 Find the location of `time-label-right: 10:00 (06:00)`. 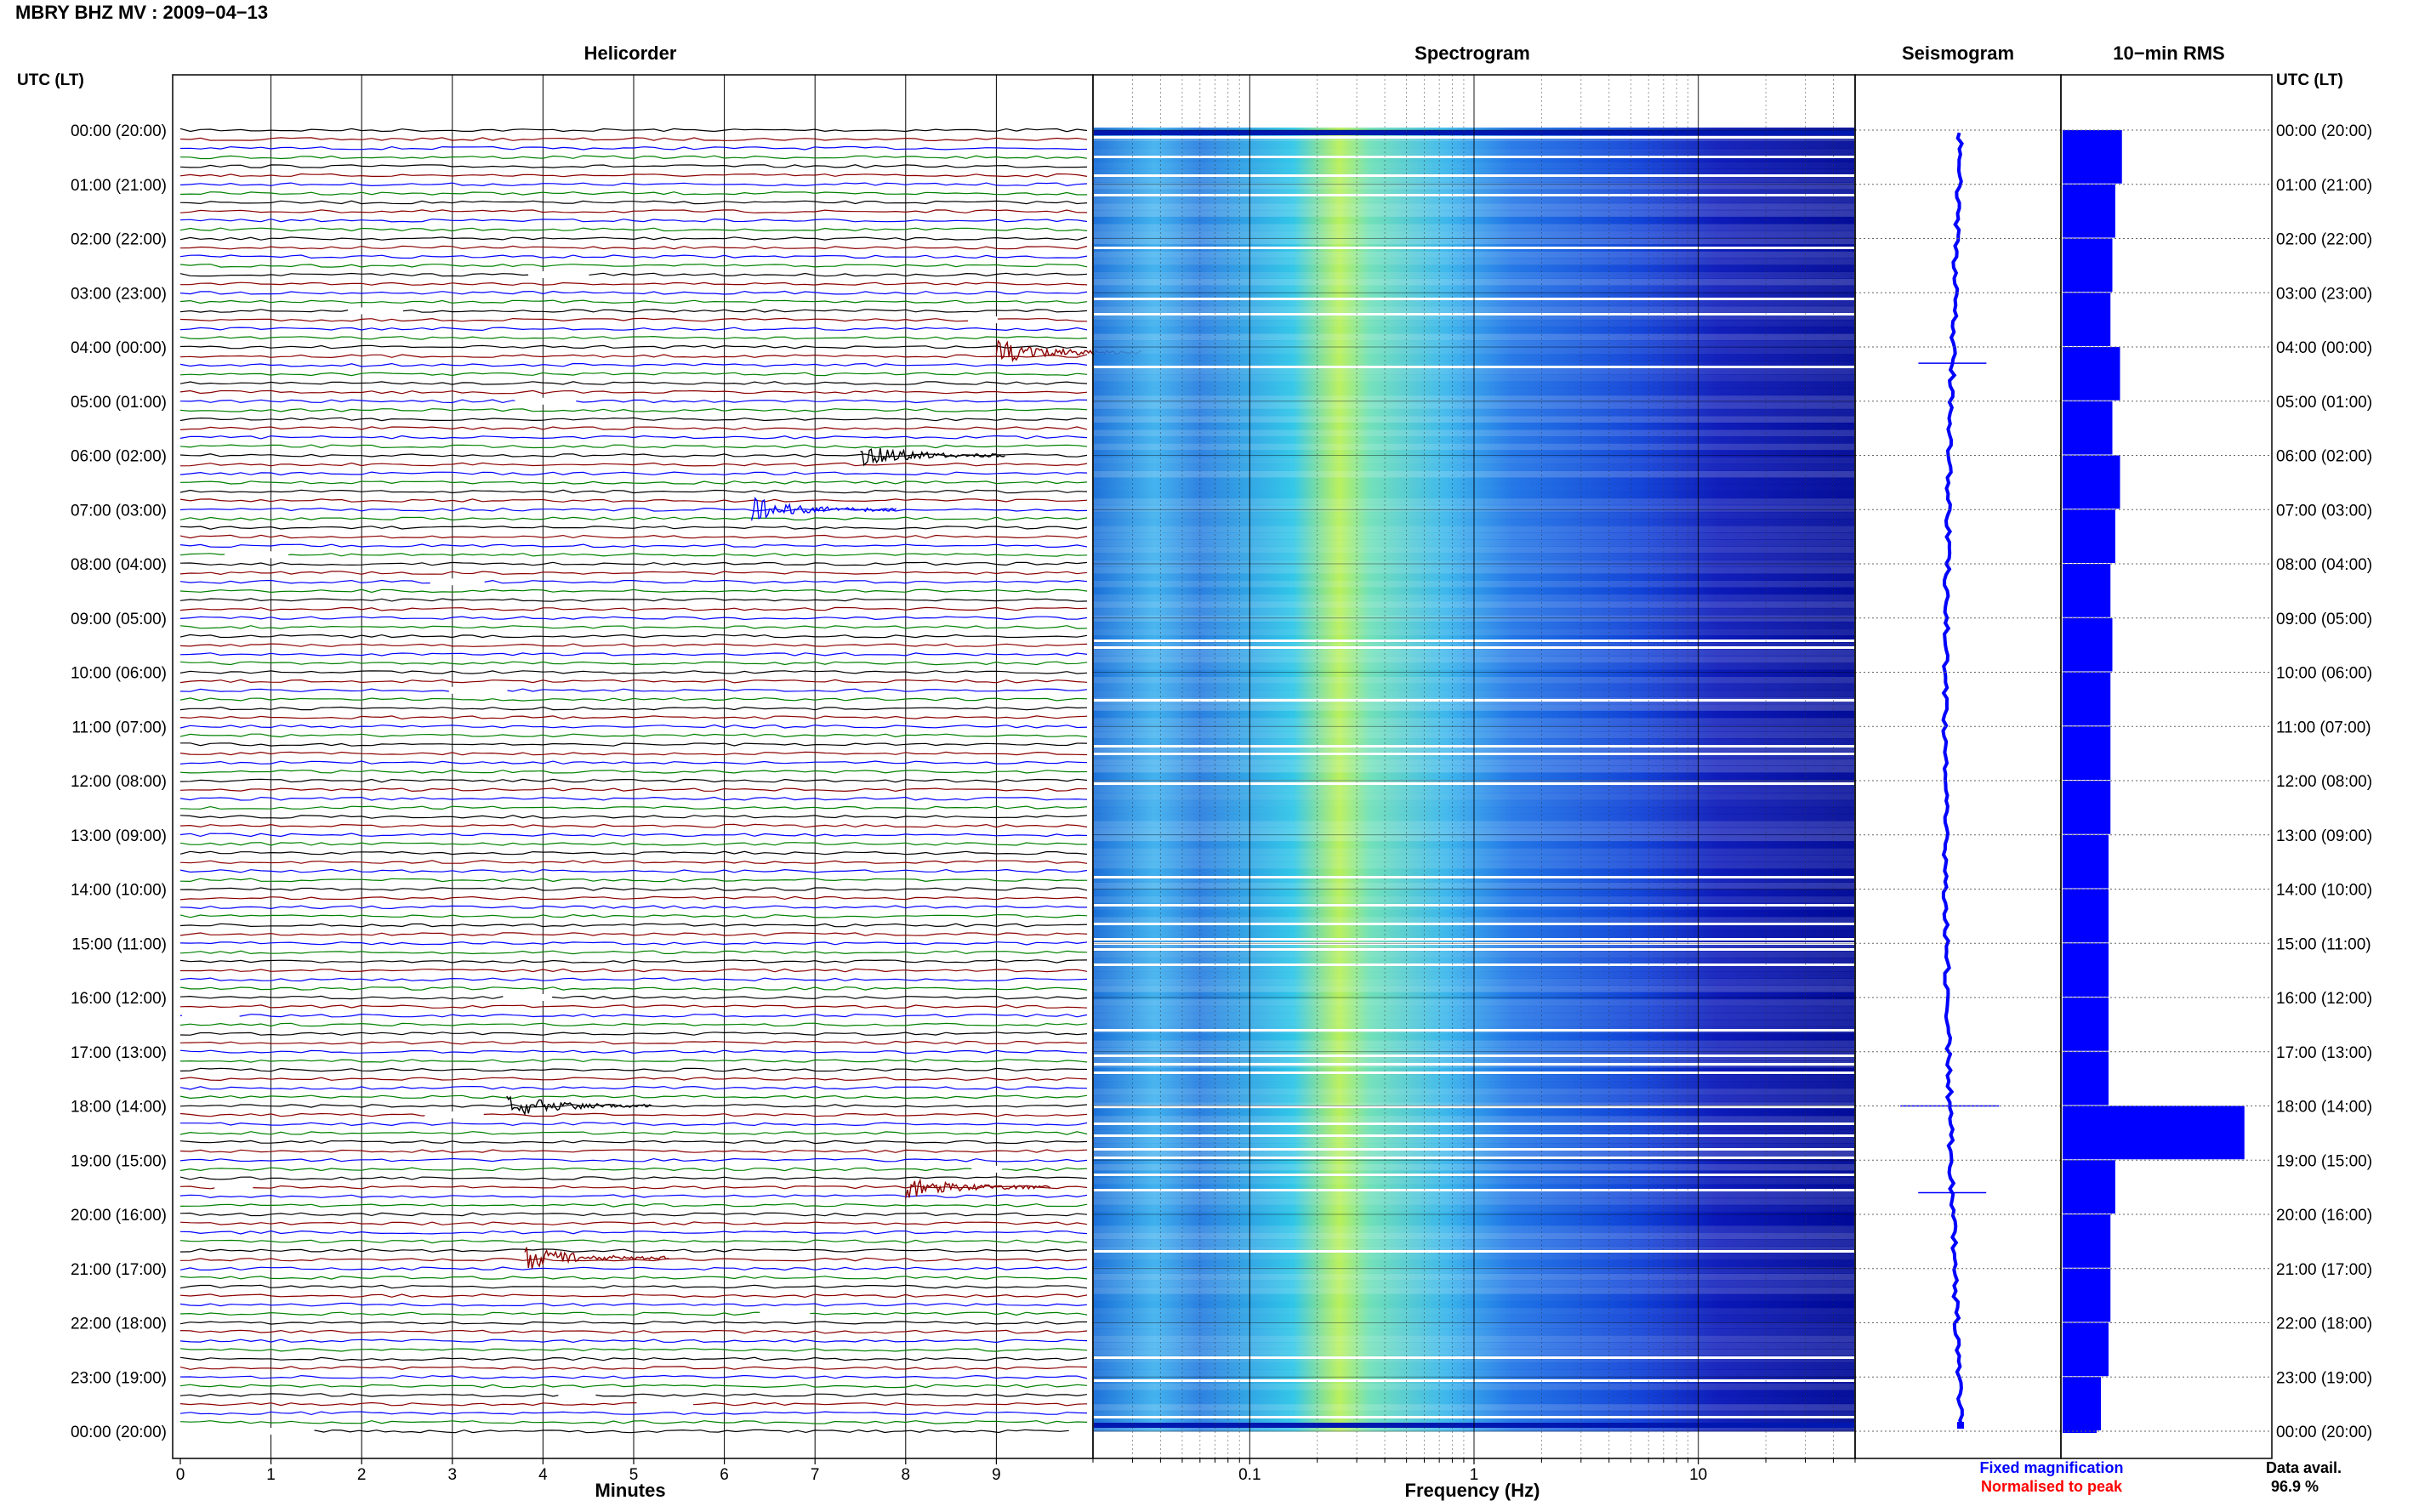

time-label-right: 10:00 (06:00) is located at coordinates (2324, 674).